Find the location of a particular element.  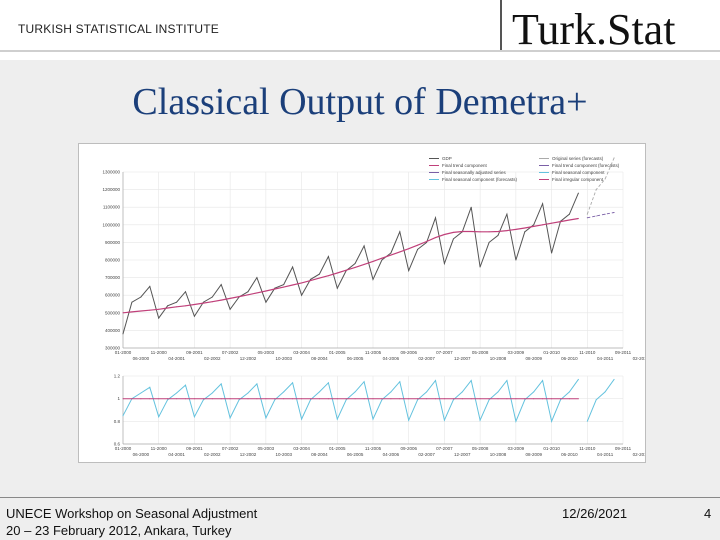

y-tick-label: 900000 is located at coordinates (113, 242).